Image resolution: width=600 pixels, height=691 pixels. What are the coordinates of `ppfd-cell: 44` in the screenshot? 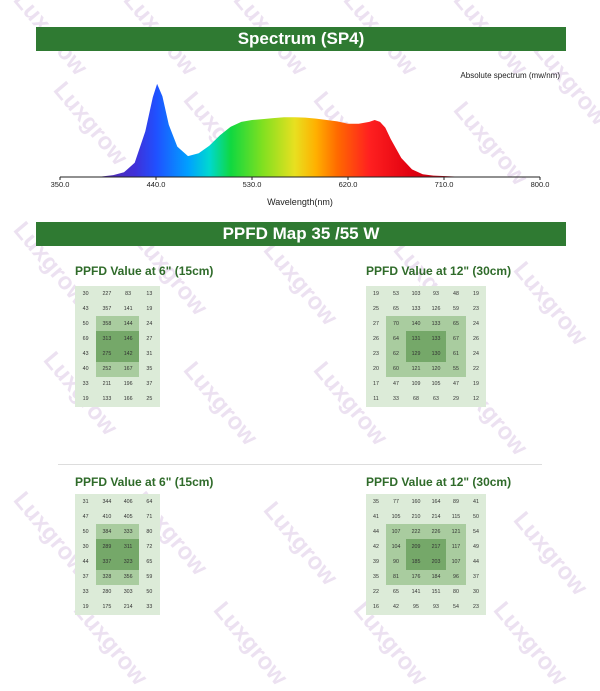 It's located at (476, 562).